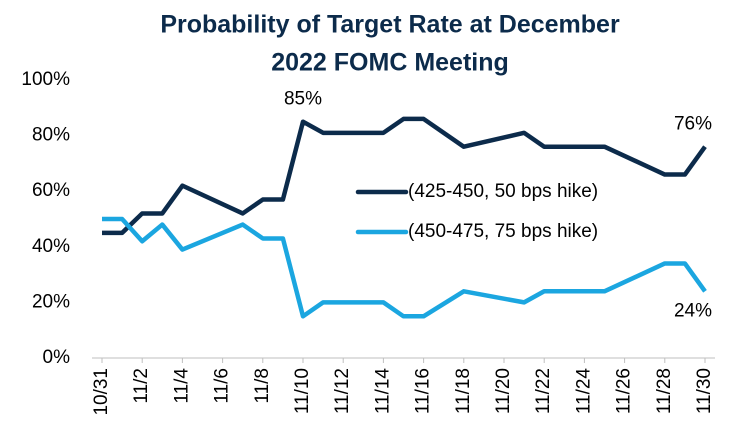 The width and height of the screenshot is (732, 430). Describe the element at coordinates (693, 124) in the screenshot. I see `annotation: 76%` at that location.